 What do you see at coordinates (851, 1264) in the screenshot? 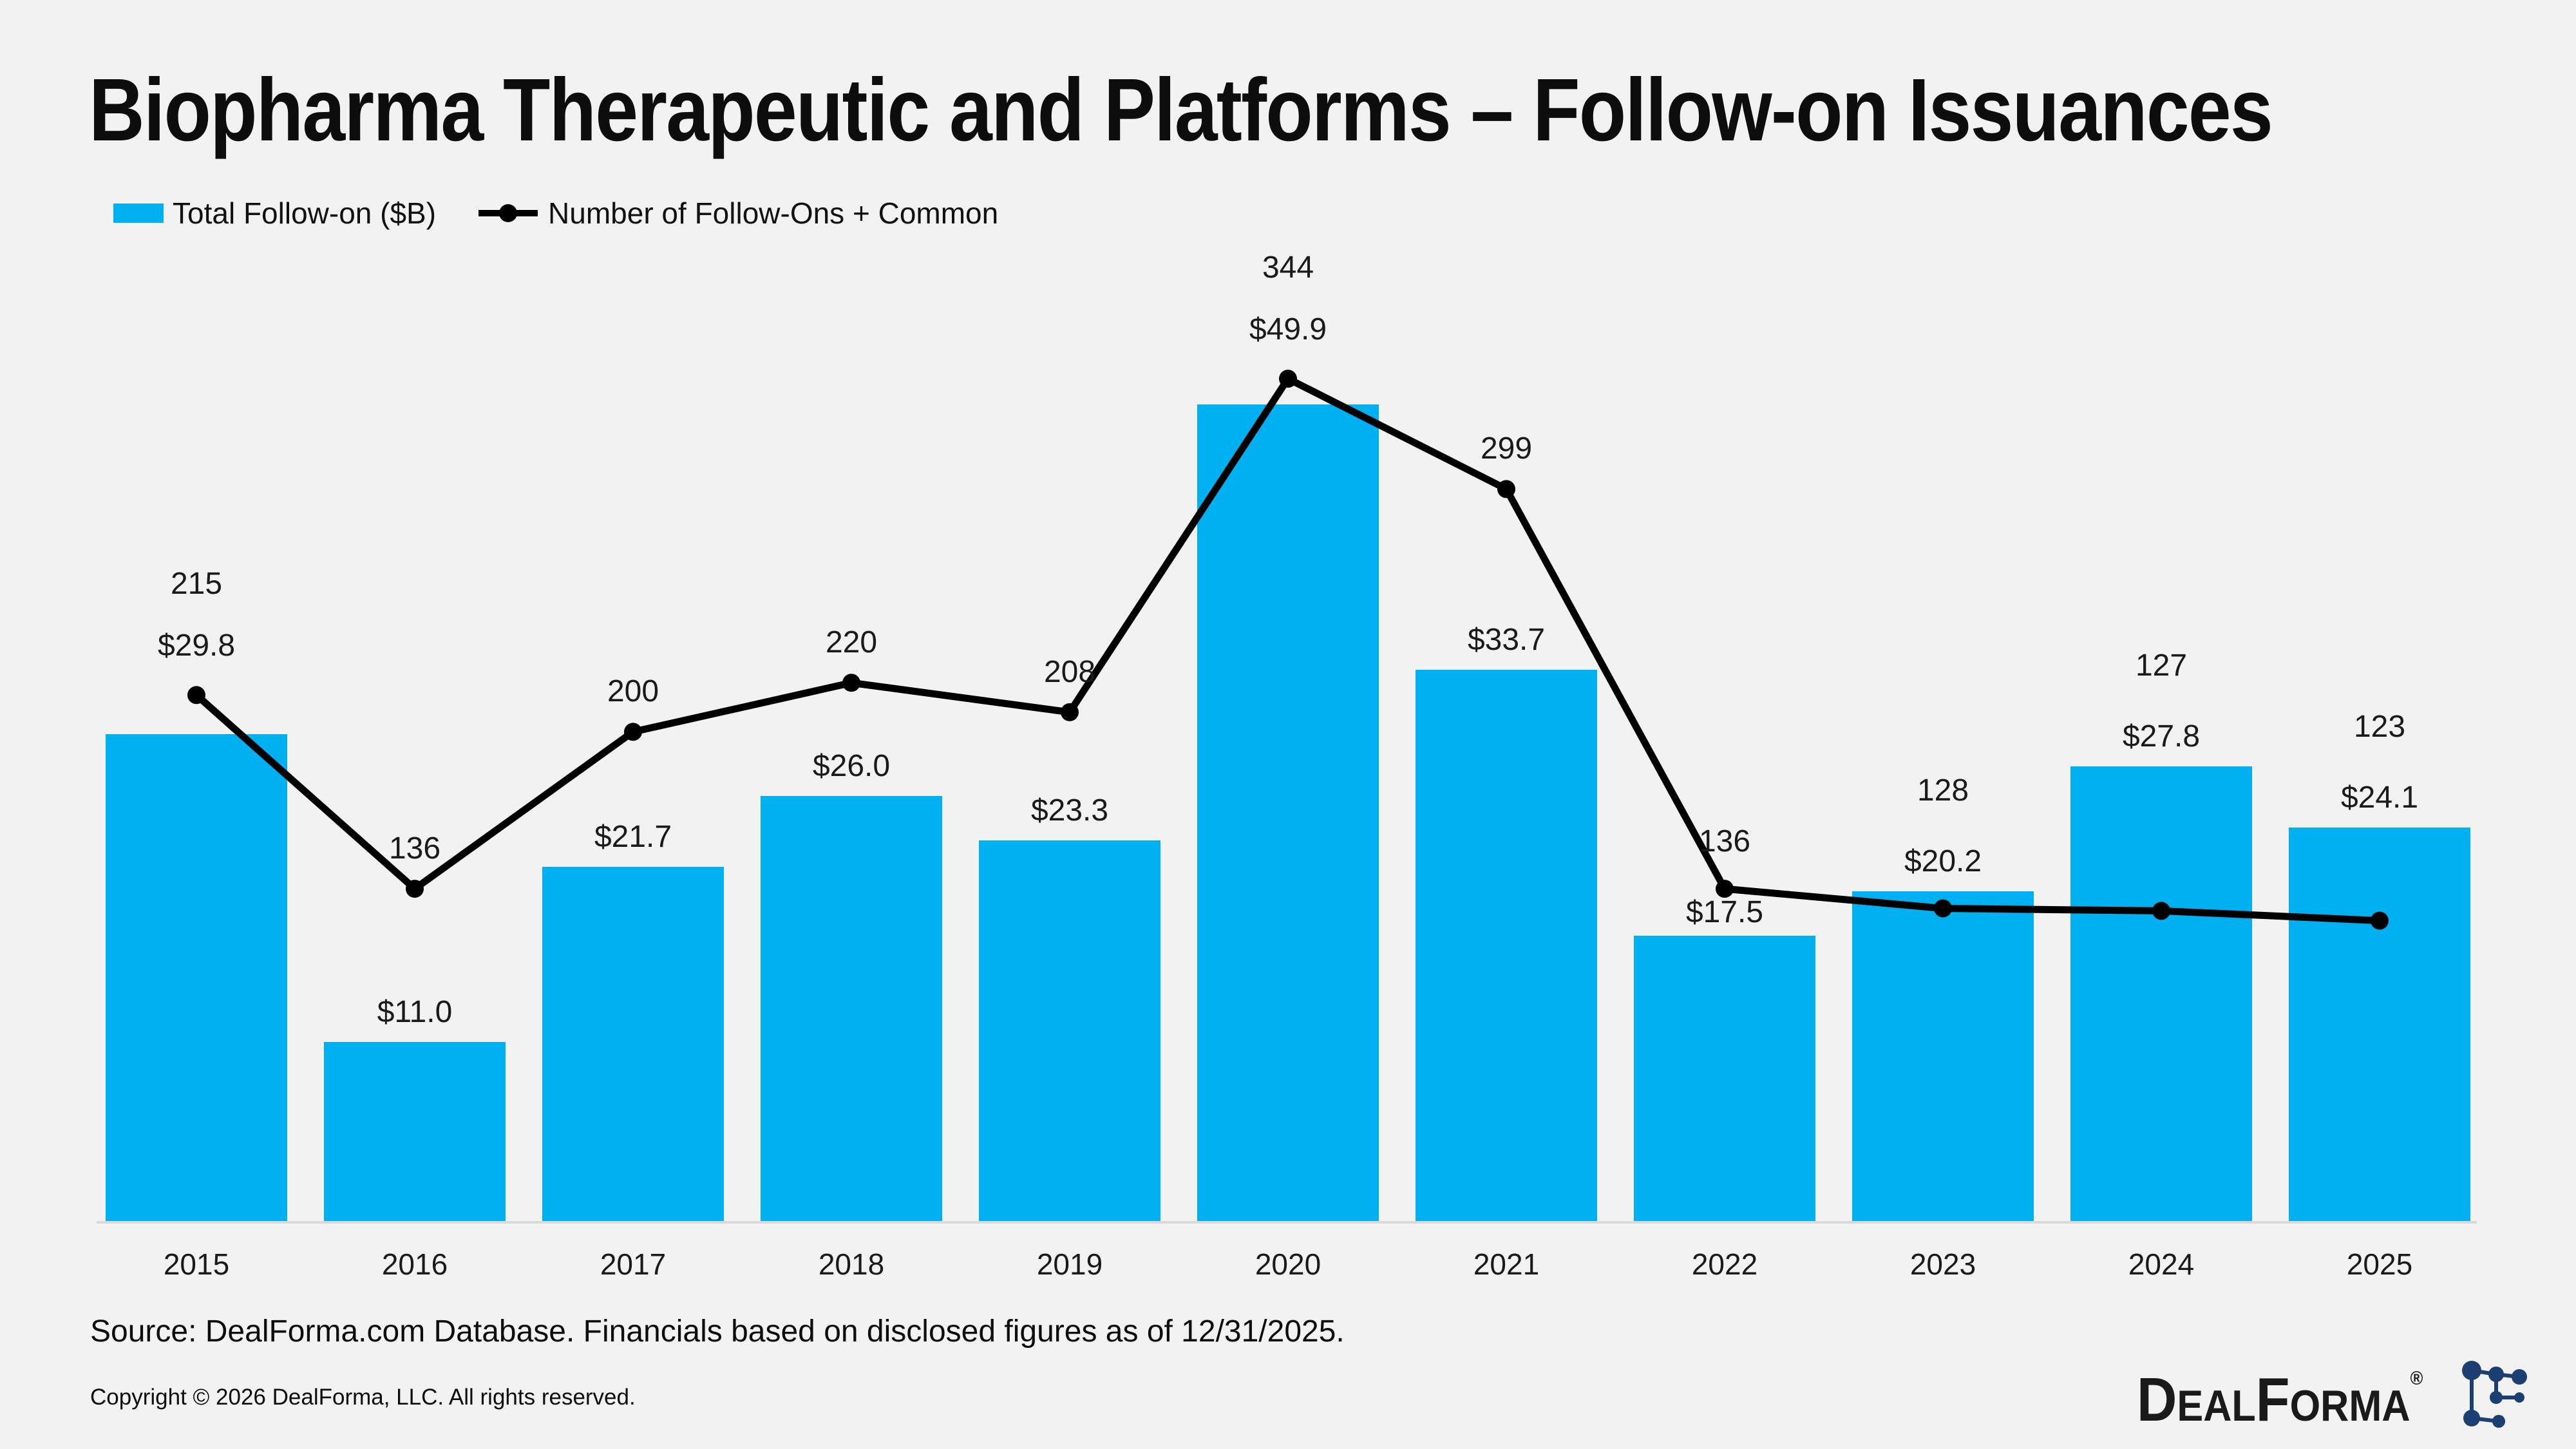
I see `x-axis-label-2018: 2018` at bounding box center [851, 1264].